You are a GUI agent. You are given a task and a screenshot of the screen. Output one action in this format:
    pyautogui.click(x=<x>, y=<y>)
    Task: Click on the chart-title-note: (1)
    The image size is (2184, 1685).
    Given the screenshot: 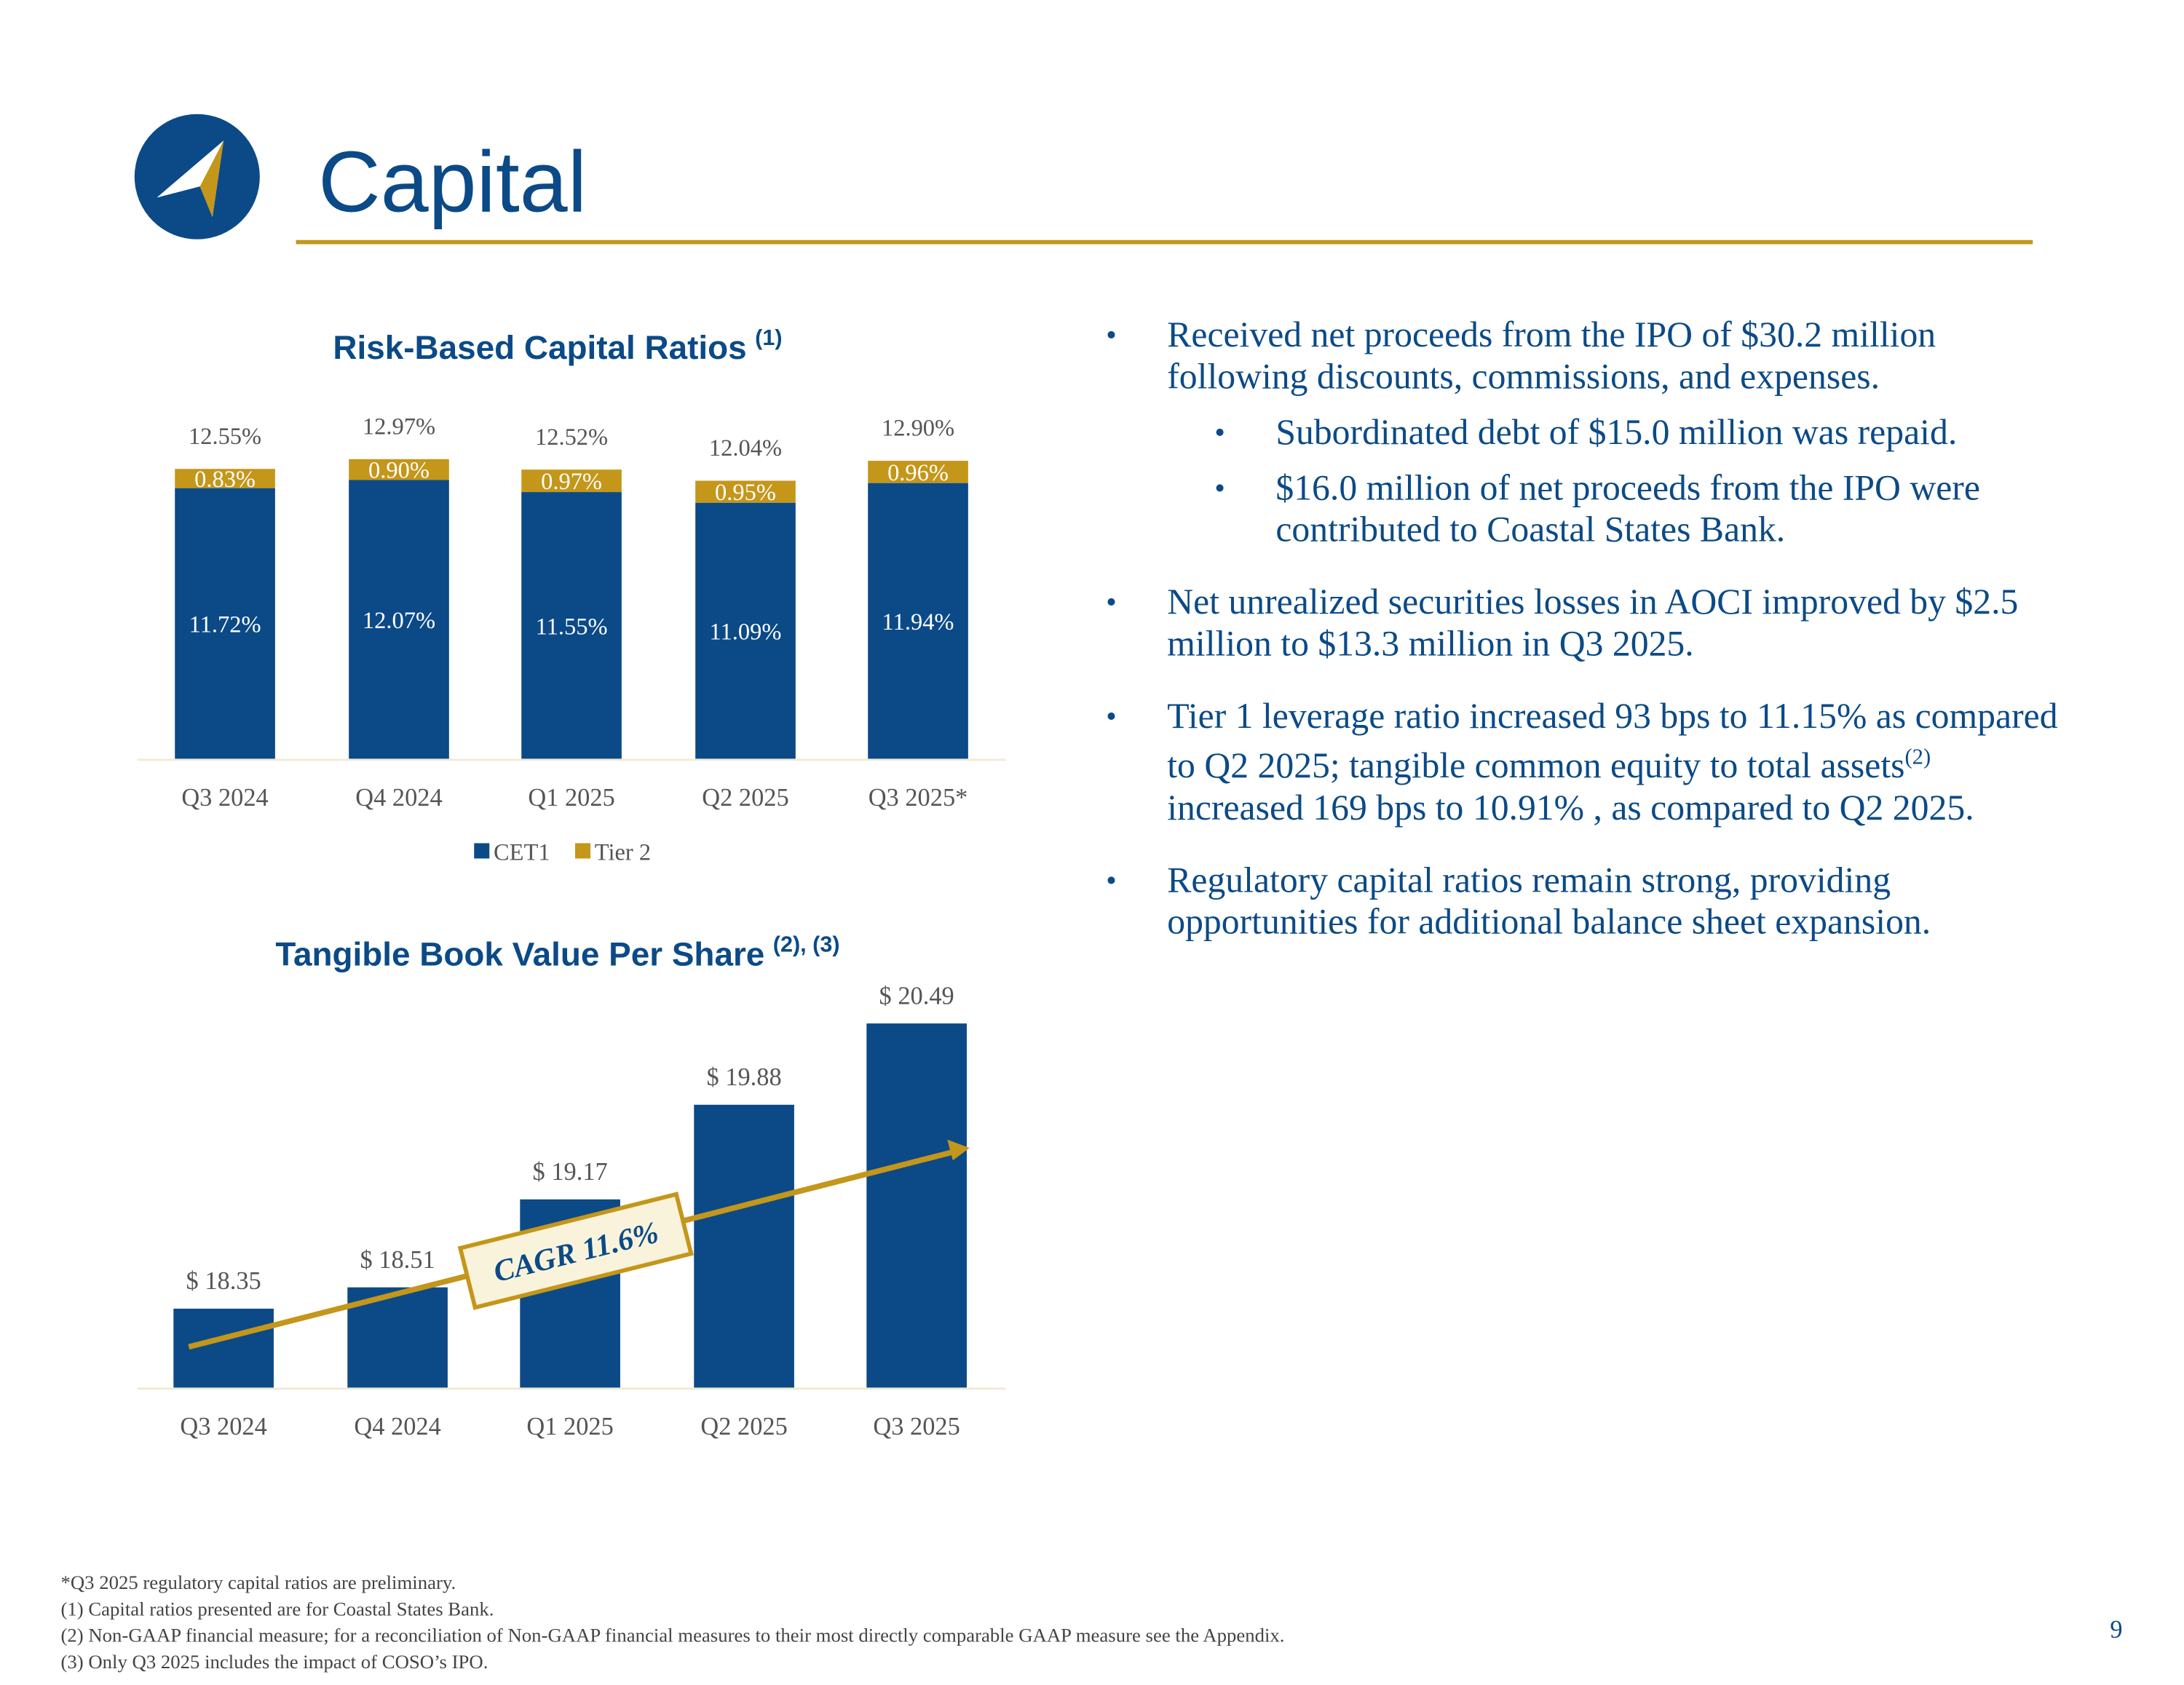 What is the action you would take?
    pyautogui.click(x=768, y=337)
    